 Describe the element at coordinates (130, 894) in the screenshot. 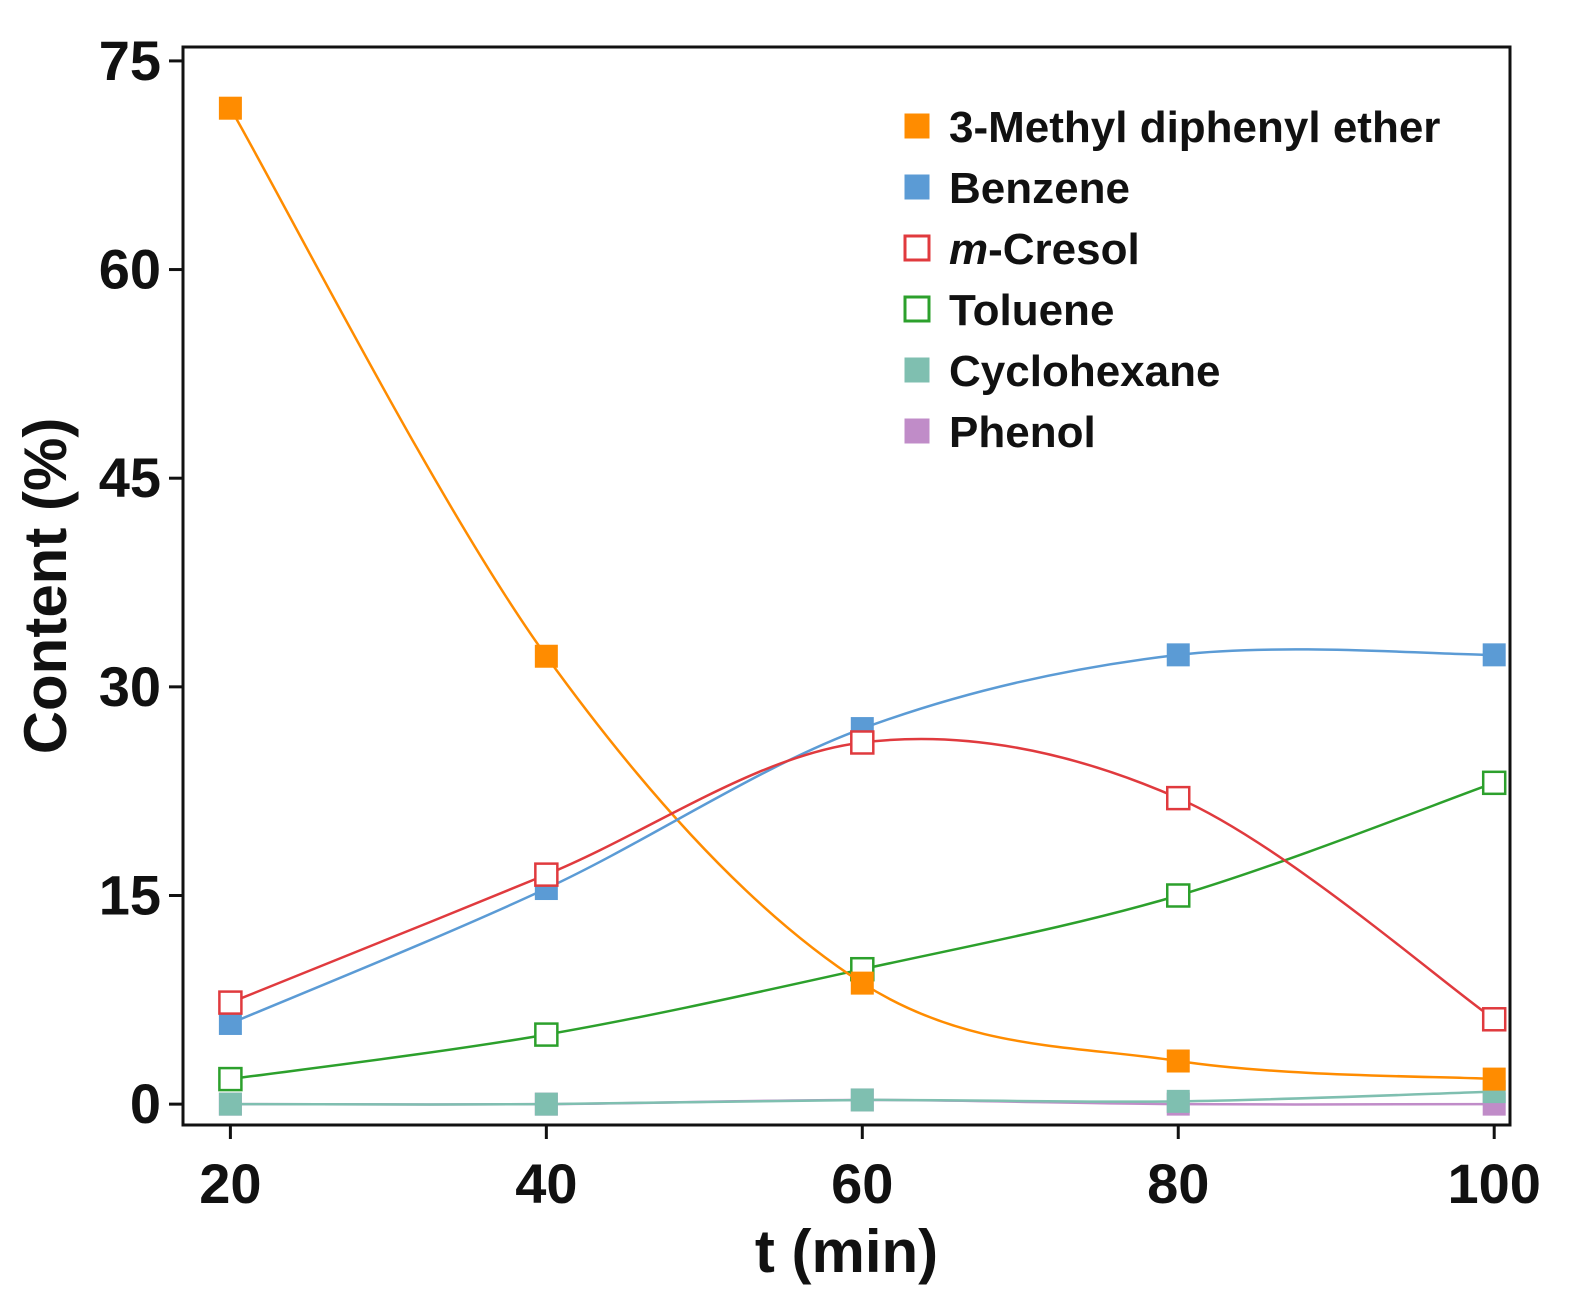

I see `y-tick-label: 15` at that location.